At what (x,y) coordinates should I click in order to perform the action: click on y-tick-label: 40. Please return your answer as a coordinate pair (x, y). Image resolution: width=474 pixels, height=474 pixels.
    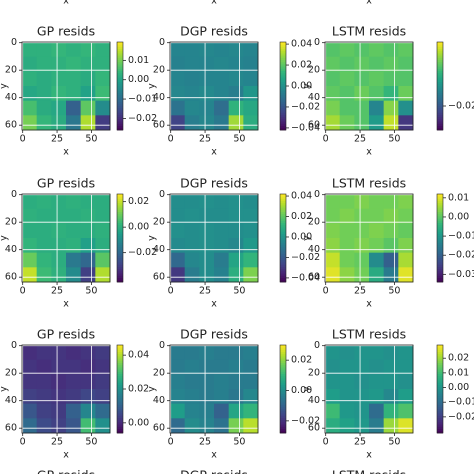
    Looking at the image, I should click on (11, 400).